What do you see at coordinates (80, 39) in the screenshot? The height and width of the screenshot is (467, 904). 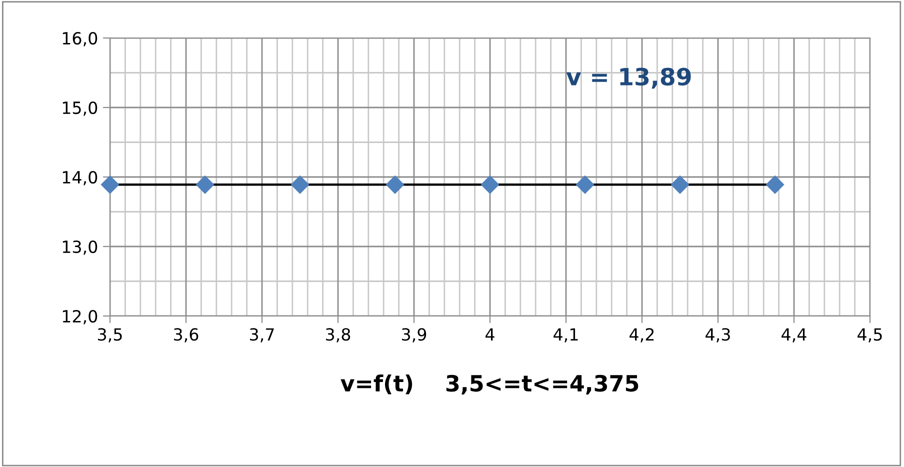 I see `y-tick-label: 16,0` at bounding box center [80, 39].